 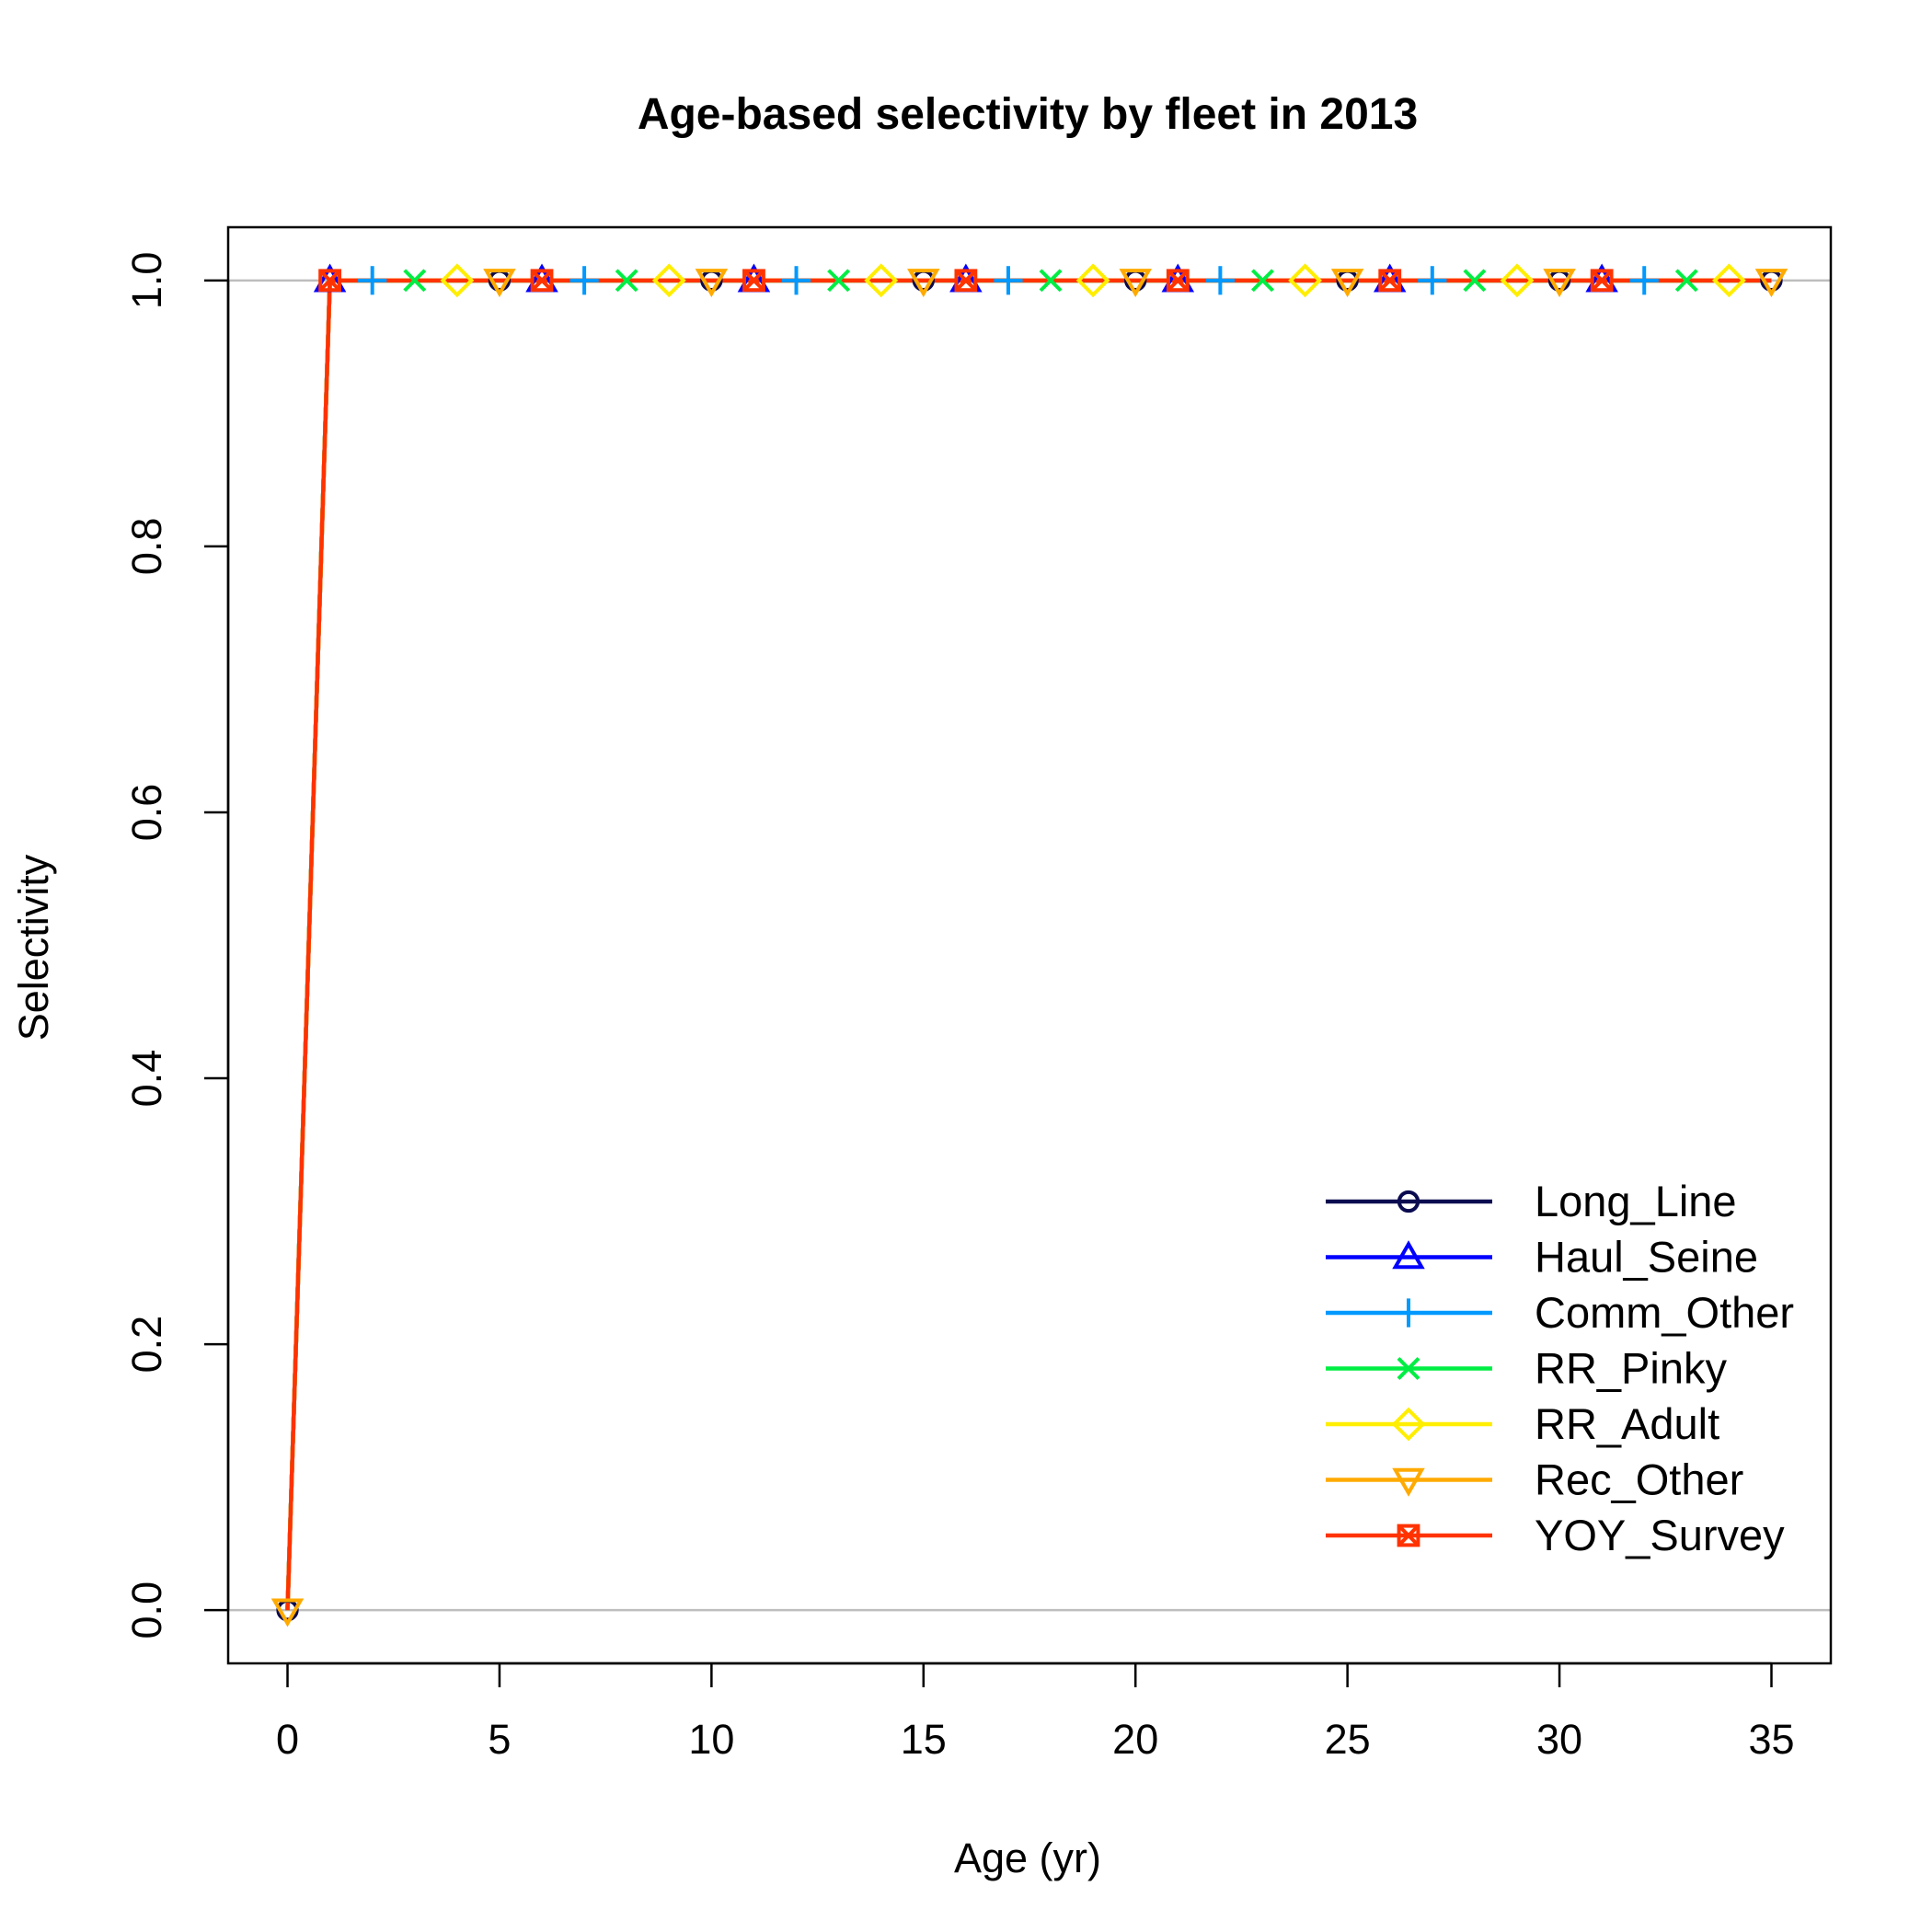 What do you see at coordinates (33, 947) in the screenshot?
I see `y-axis-label: Selectivity` at bounding box center [33, 947].